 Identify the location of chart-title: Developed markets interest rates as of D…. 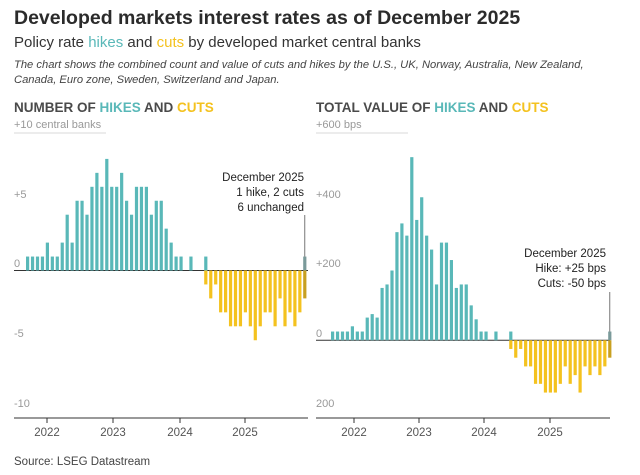
(267, 18).